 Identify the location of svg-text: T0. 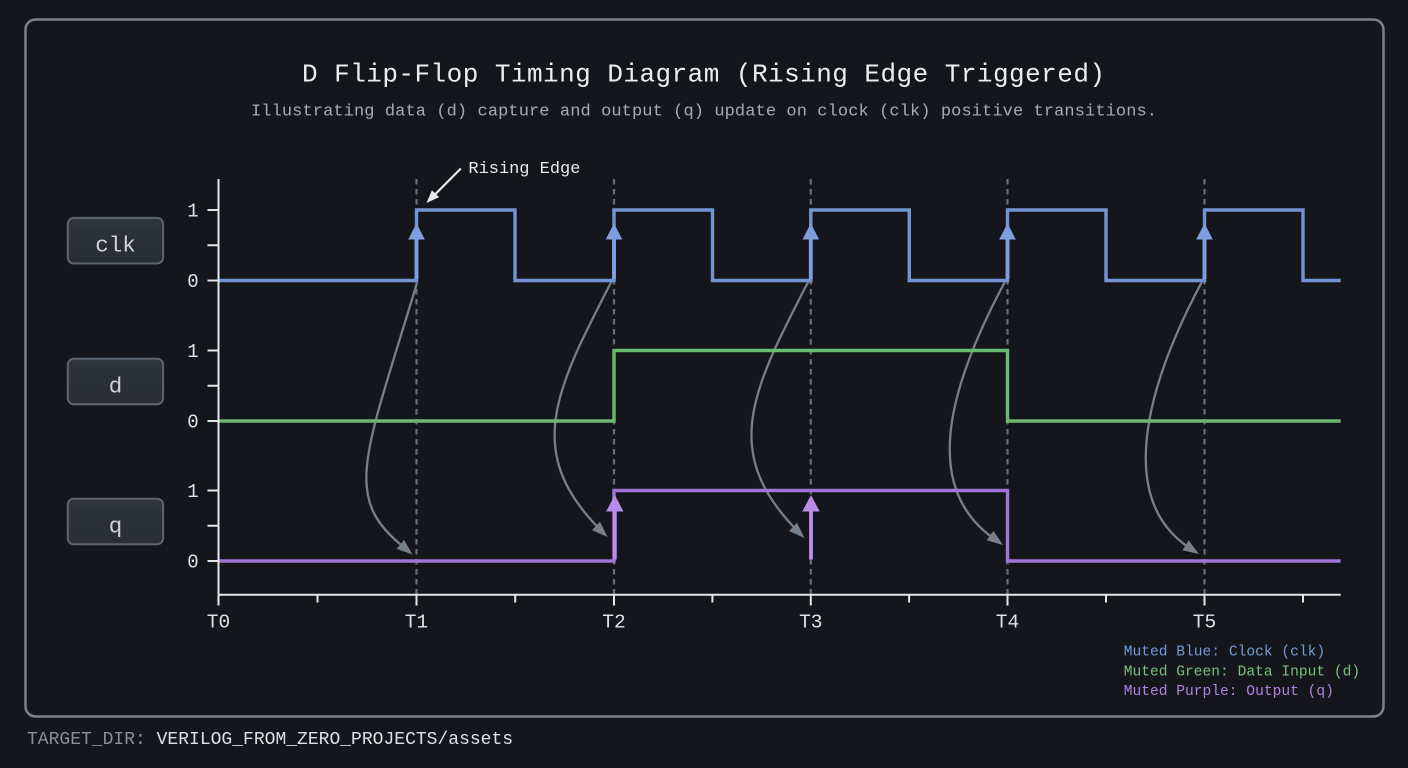
(218, 623).